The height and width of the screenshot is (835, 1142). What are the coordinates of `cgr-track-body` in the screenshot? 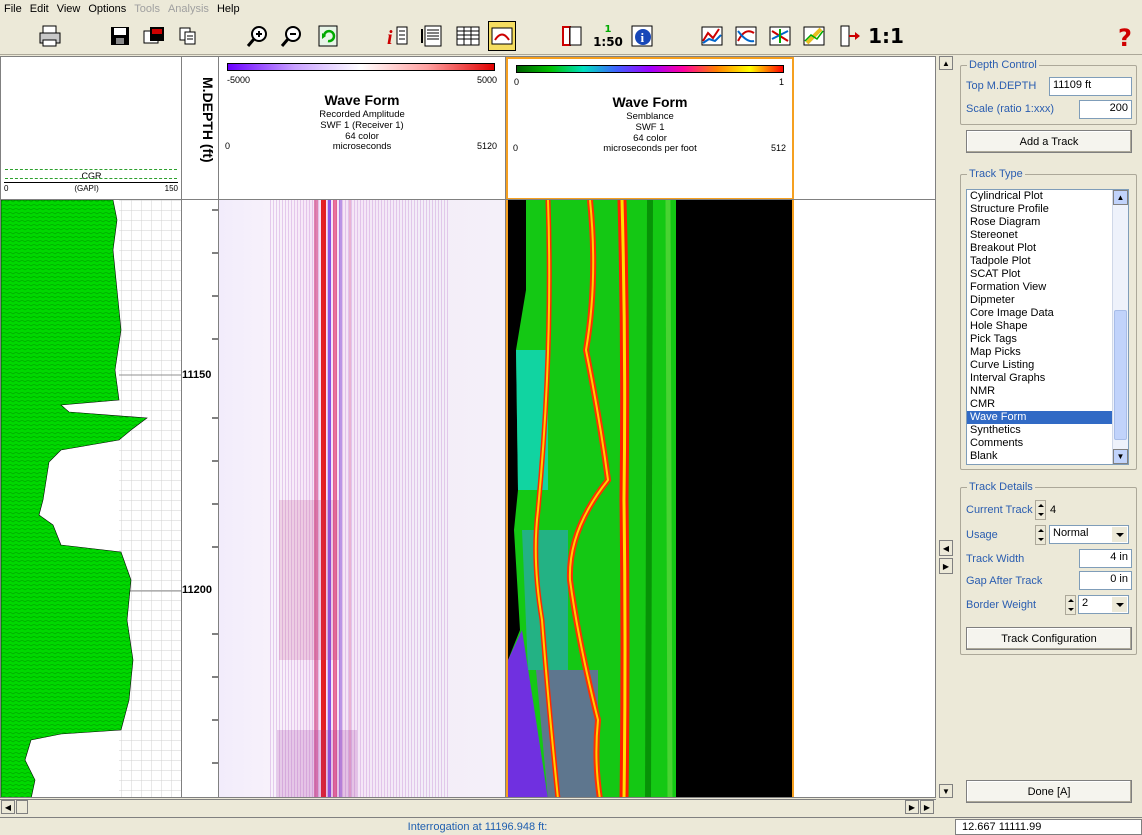 It's located at (91, 498).